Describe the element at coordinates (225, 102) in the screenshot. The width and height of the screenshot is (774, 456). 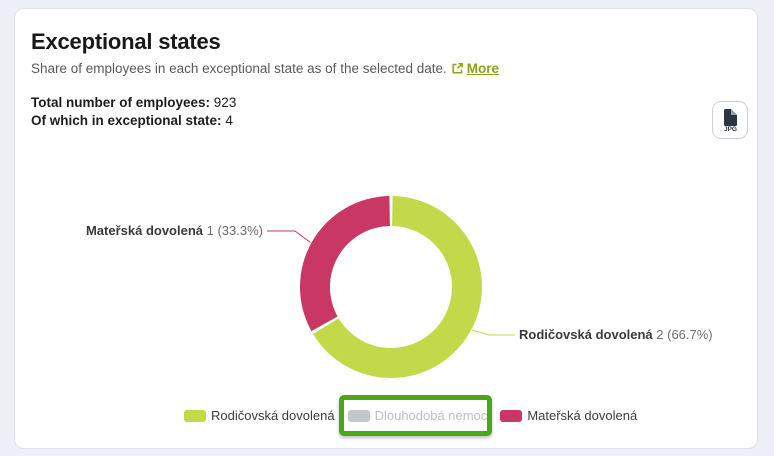
I see `stat-total-employees-value: 923` at that location.